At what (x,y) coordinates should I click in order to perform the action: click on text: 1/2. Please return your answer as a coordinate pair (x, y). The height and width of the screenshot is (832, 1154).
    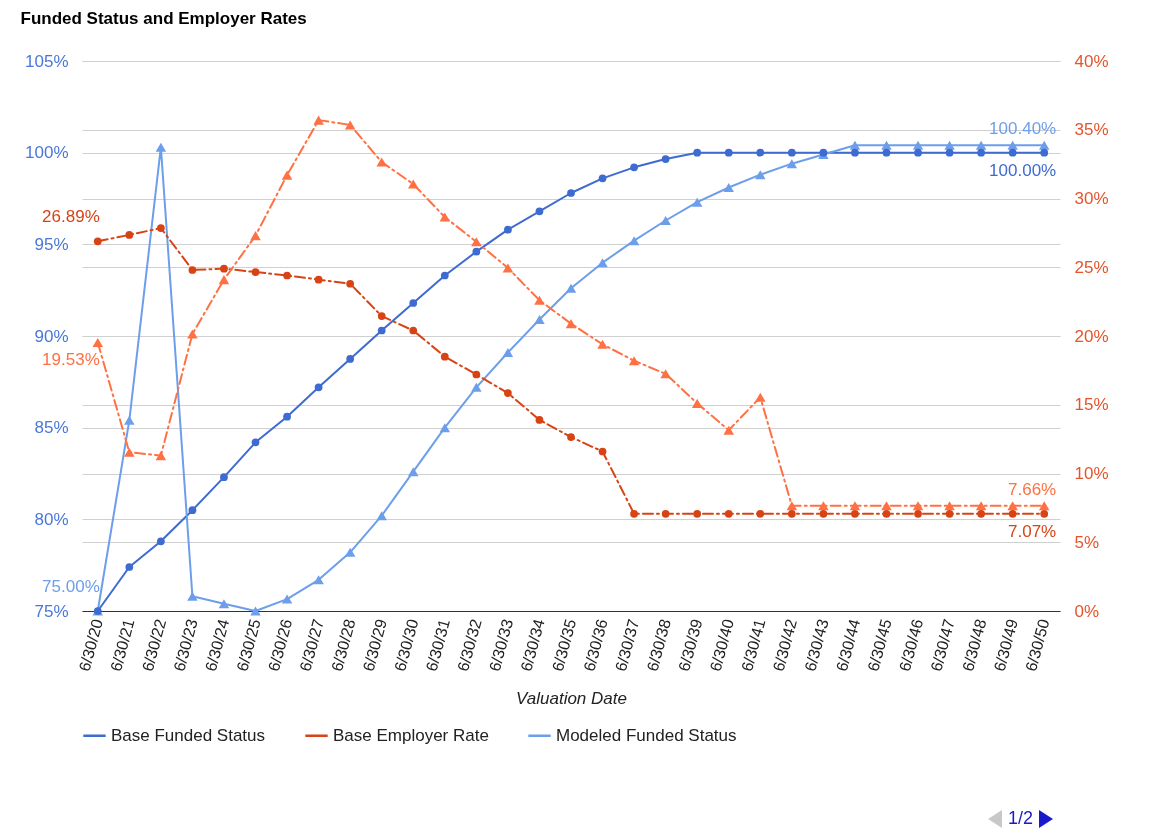
    Looking at the image, I should click on (1021, 818).